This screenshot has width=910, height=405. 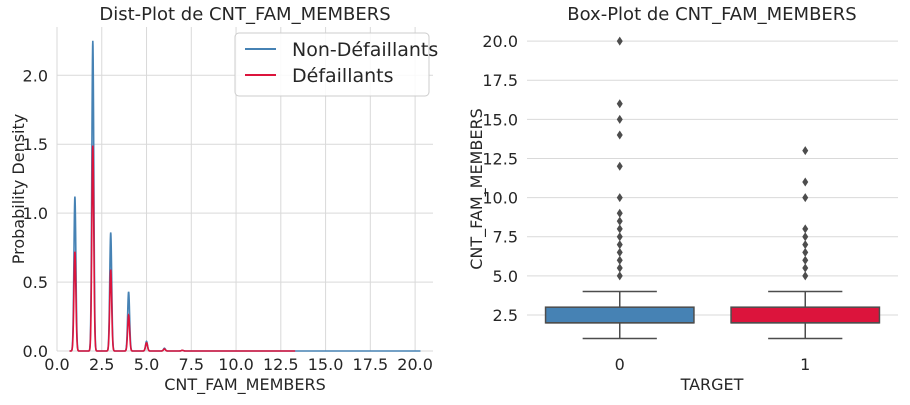 What do you see at coordinates (505, 315) in the screenshot?
I see `y-tick-label: 2.5` at bounding box center [505, 315].